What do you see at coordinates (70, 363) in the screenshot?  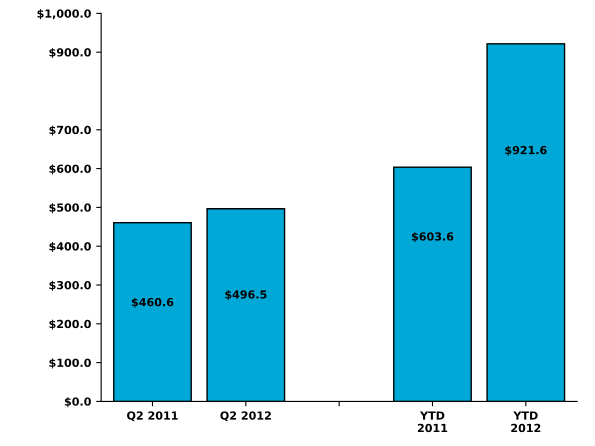 I see `y-tick-label: $100.0` at bounding box center [70, 363].